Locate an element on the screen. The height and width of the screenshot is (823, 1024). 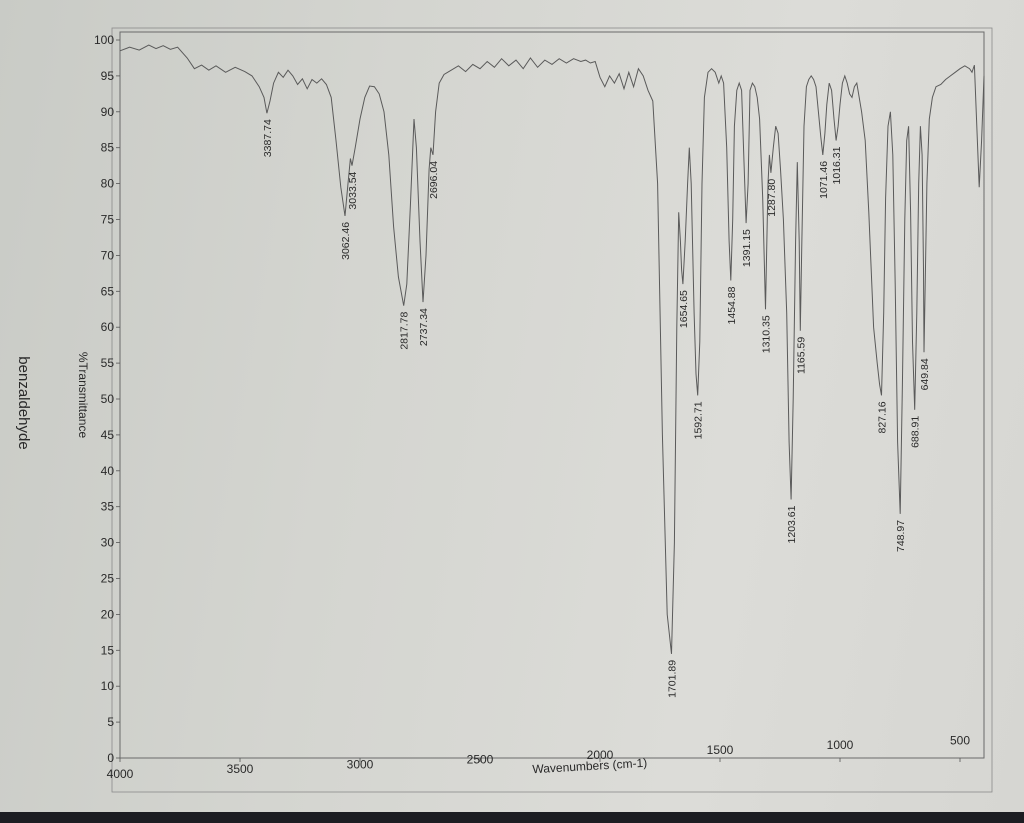
y-tick-label: 25 is located at coordinates (108, 579).